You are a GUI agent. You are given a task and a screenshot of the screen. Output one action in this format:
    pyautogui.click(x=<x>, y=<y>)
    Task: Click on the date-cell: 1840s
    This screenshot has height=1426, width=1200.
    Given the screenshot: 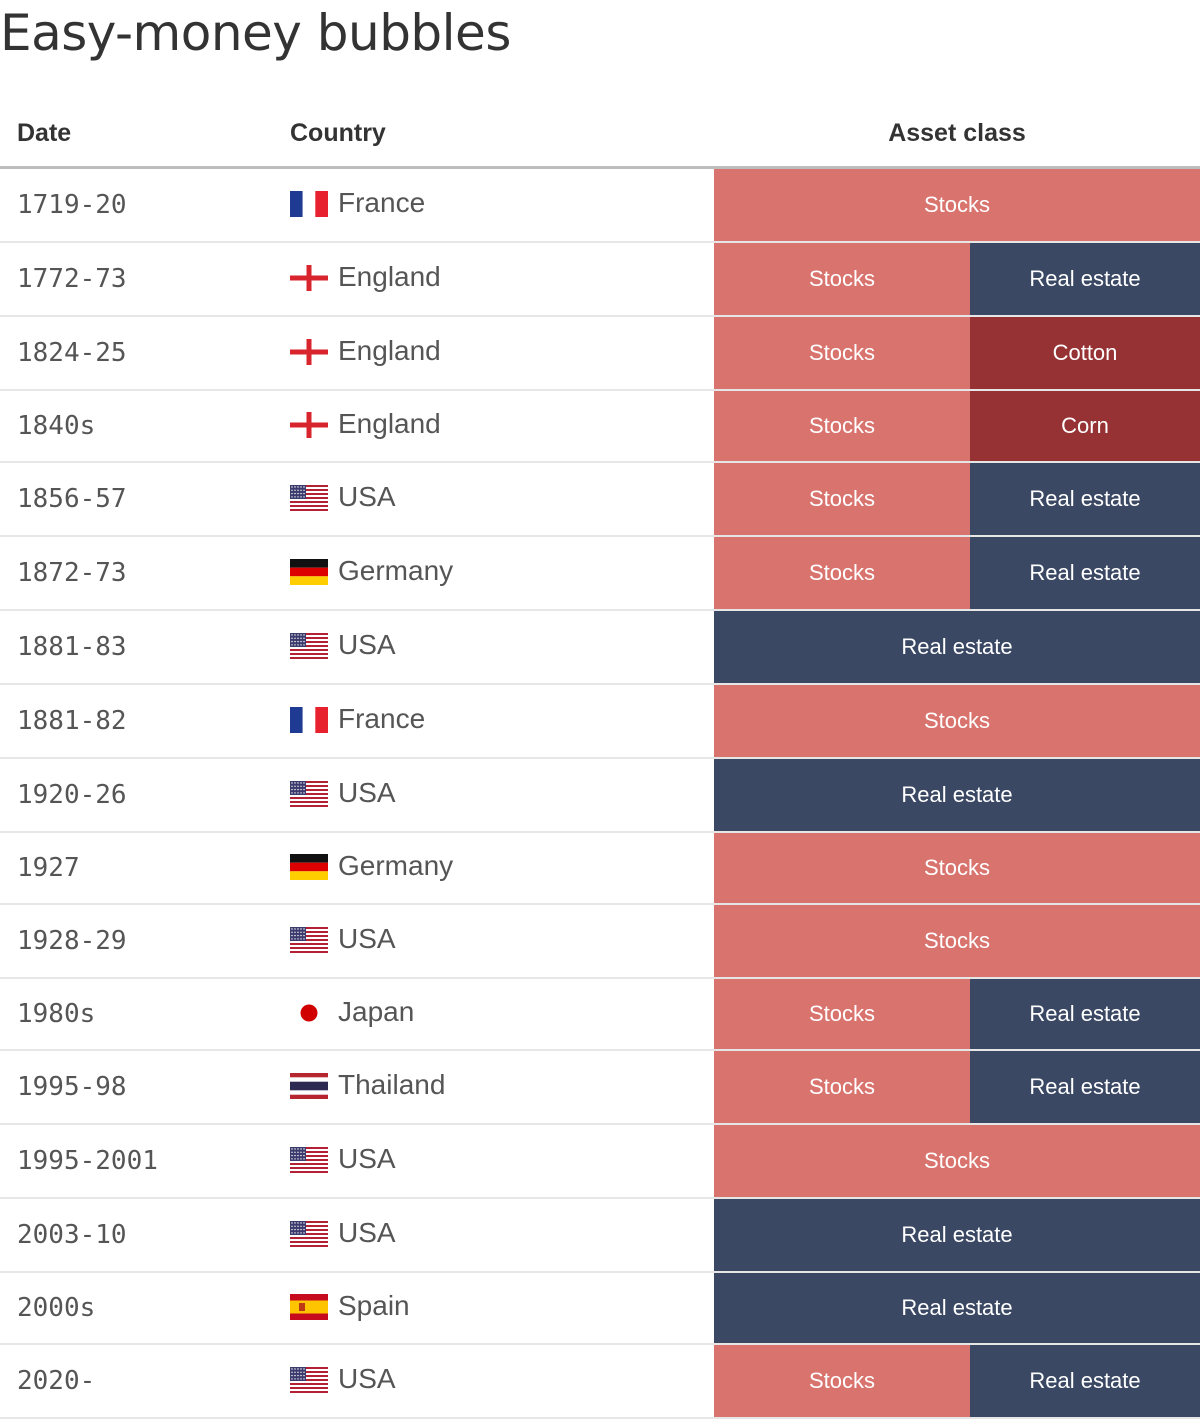 What is the action you would take?
    pyautogui.click(x=56, y=426)
    